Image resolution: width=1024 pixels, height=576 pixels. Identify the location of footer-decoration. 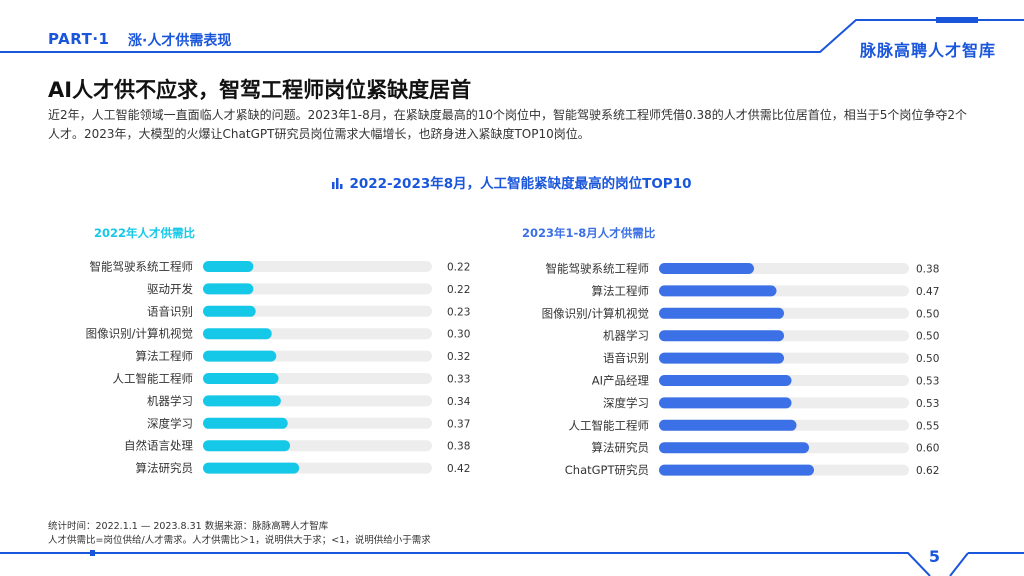
(512, 563).